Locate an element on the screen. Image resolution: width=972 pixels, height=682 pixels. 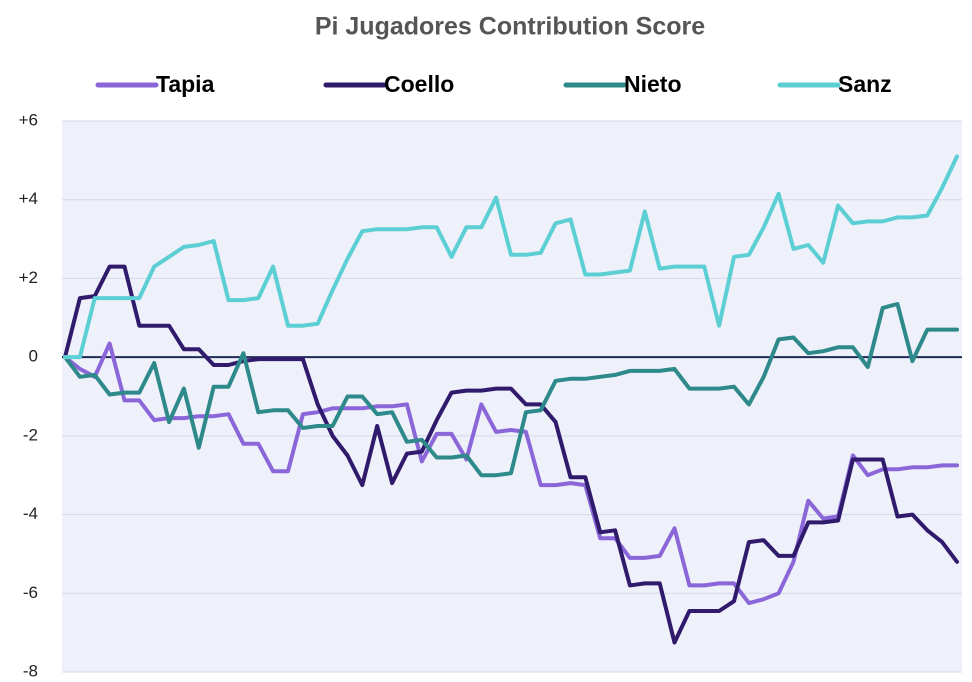
y-tick-label: +4 is located at coordinates (28, 198).